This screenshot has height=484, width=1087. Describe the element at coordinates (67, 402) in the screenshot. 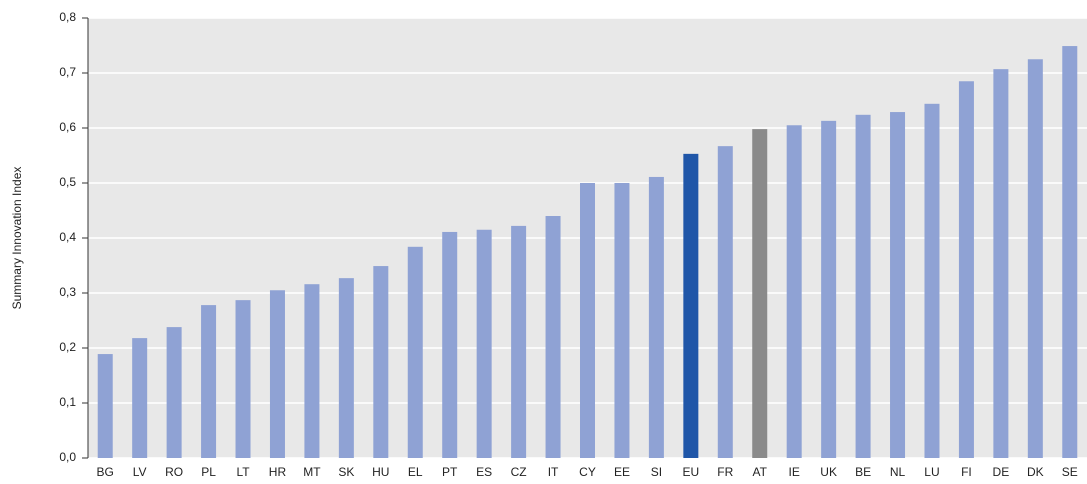

I see `y-tick-label: 0,1` at that location.